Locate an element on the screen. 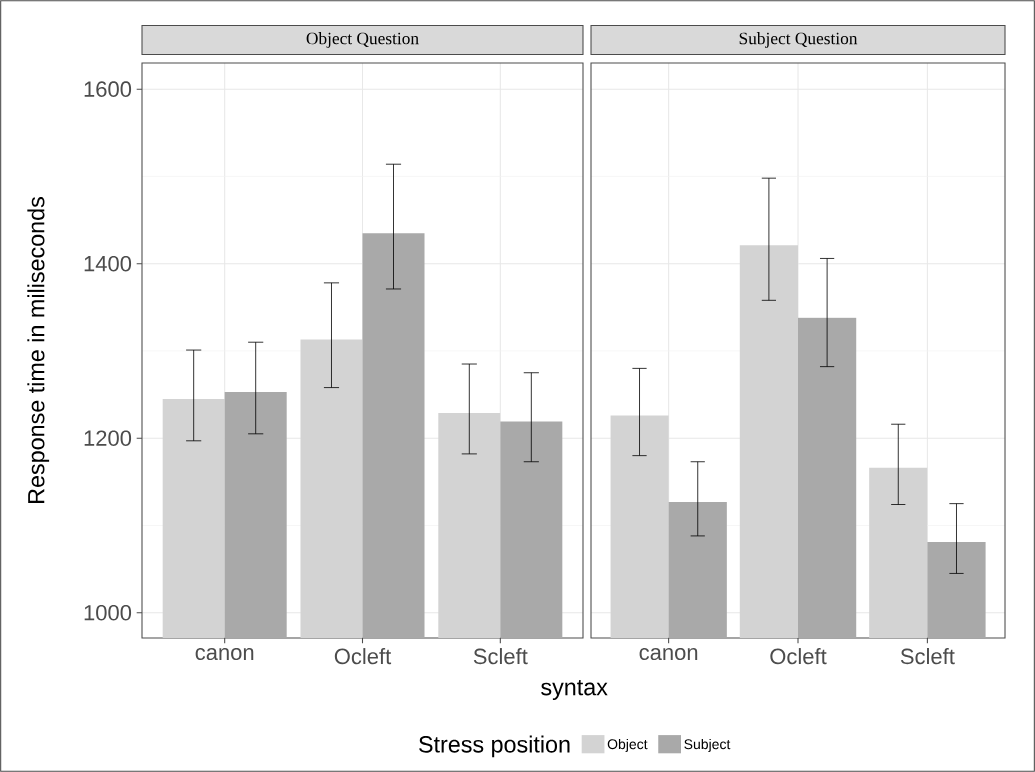 The width and height of the screenshot is (1035, 772). y-tick-label: 1000 is located at coordinates (108, 612).